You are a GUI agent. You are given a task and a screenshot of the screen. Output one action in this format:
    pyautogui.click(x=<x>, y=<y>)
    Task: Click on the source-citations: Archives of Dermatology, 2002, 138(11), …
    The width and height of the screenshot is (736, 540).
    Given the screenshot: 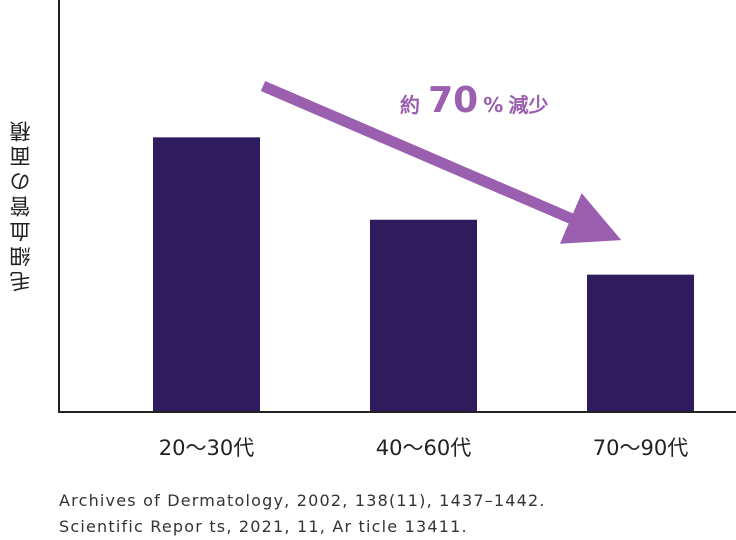 What is the action you would take?
    pyautogui.click(x=302, y=514)
    